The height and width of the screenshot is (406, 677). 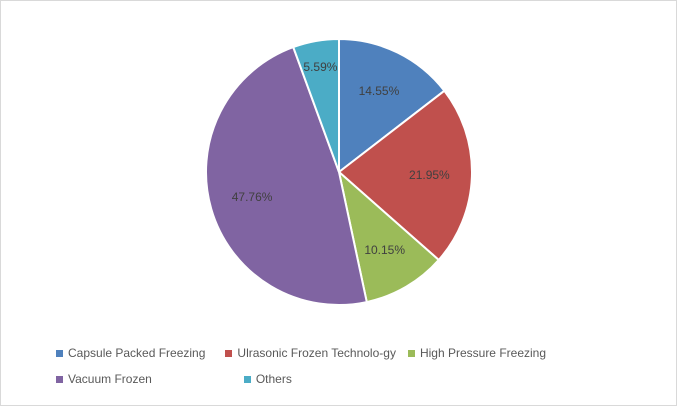 I want to click on legend-item-ultrasonic-frozen-technology: Ulrasonic Frozen Technolo-gy, so click(x=310, y=353).